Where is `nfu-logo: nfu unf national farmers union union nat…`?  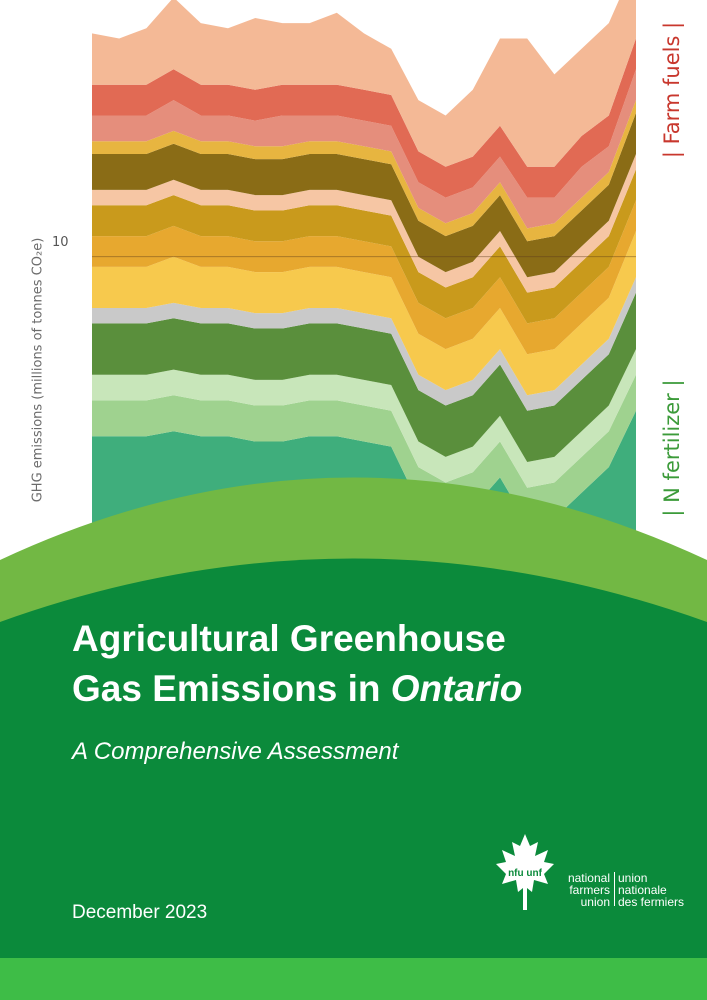 nfu-logo: nfu unf national farmers union union nat… is located at coordinates (594, 872).